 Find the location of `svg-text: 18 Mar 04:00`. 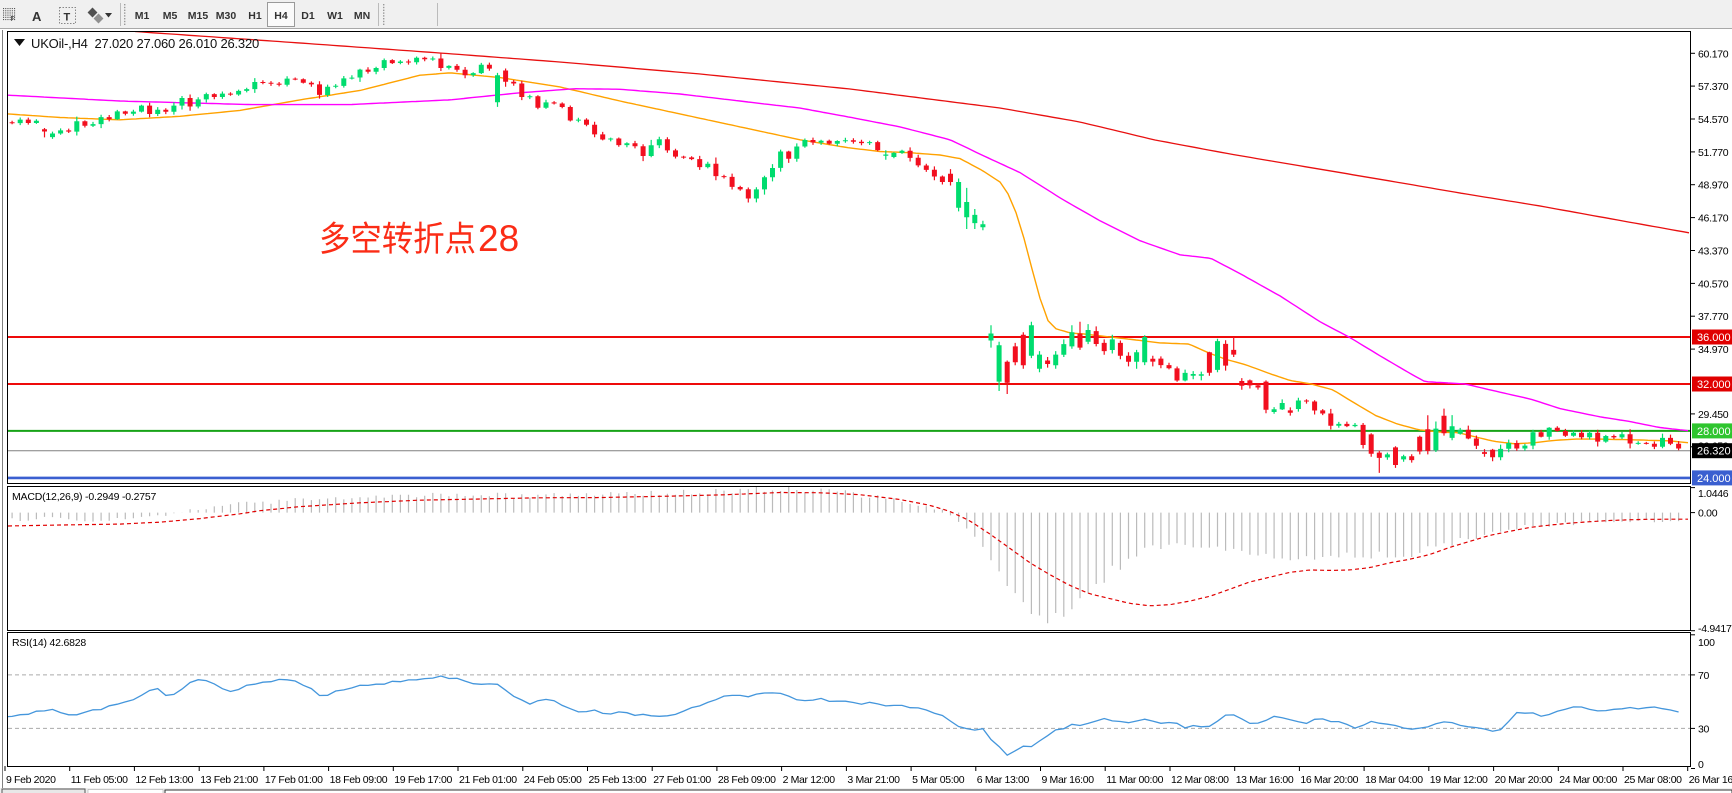

svg-text: 18 Mar 04:00 is located at coordinates (1394, 780).